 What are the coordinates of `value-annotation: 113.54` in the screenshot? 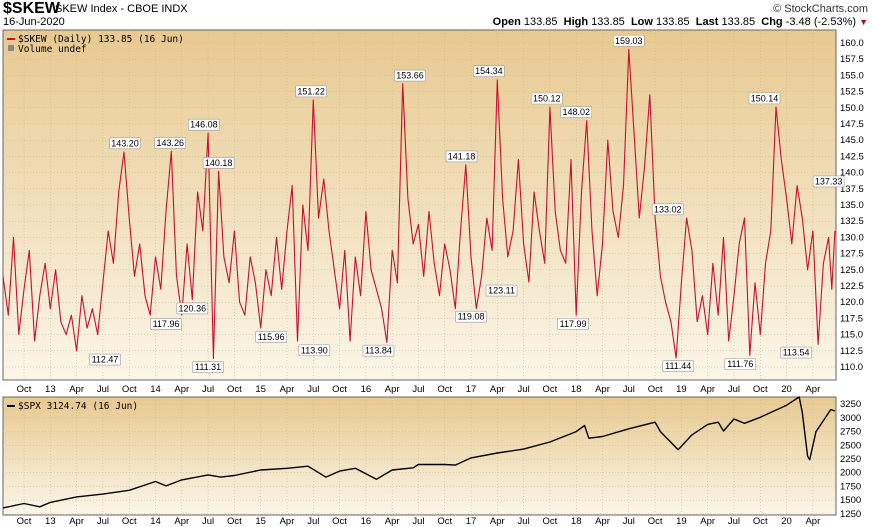 It's located at (796, 353).